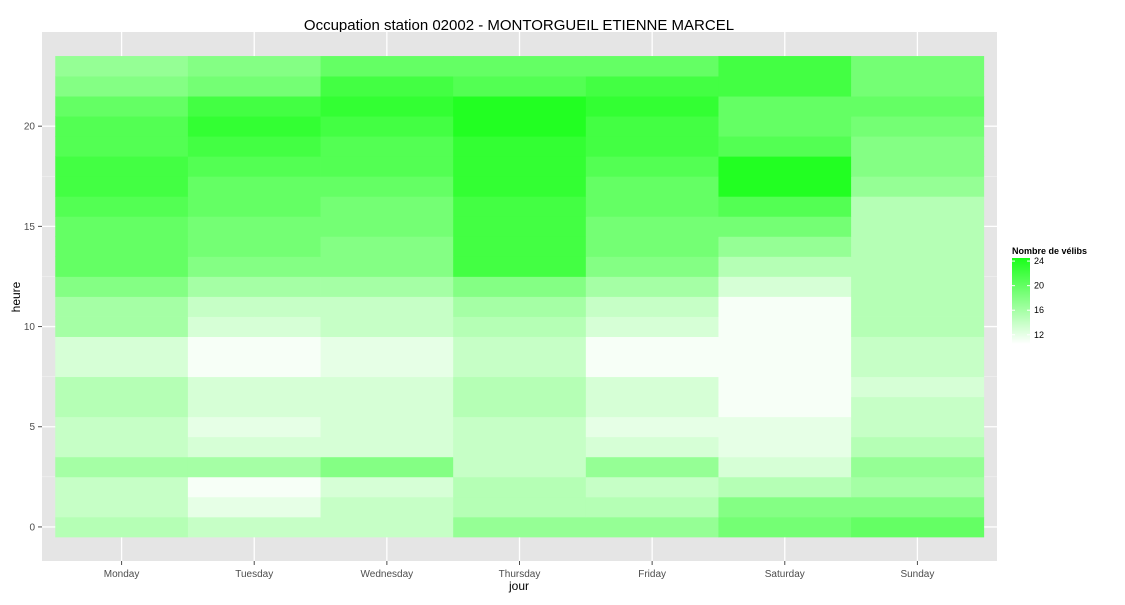 The height and width of the screenshot is (605, 1125). Describe the element at coordinates (1039, 261) in the screenshot. I see `legend-label-24: 24` at that location.